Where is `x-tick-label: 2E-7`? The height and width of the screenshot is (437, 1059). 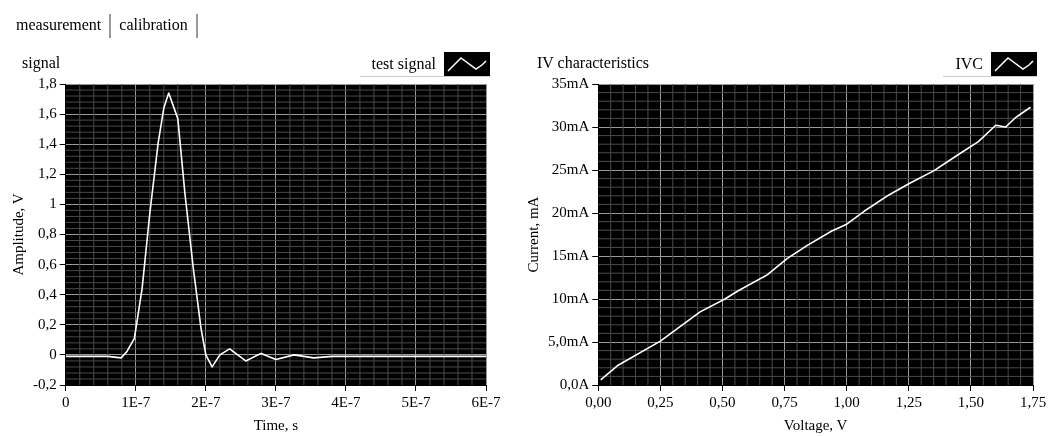 x-tick-label: 2E-7 is located at coordinates (206, 401).